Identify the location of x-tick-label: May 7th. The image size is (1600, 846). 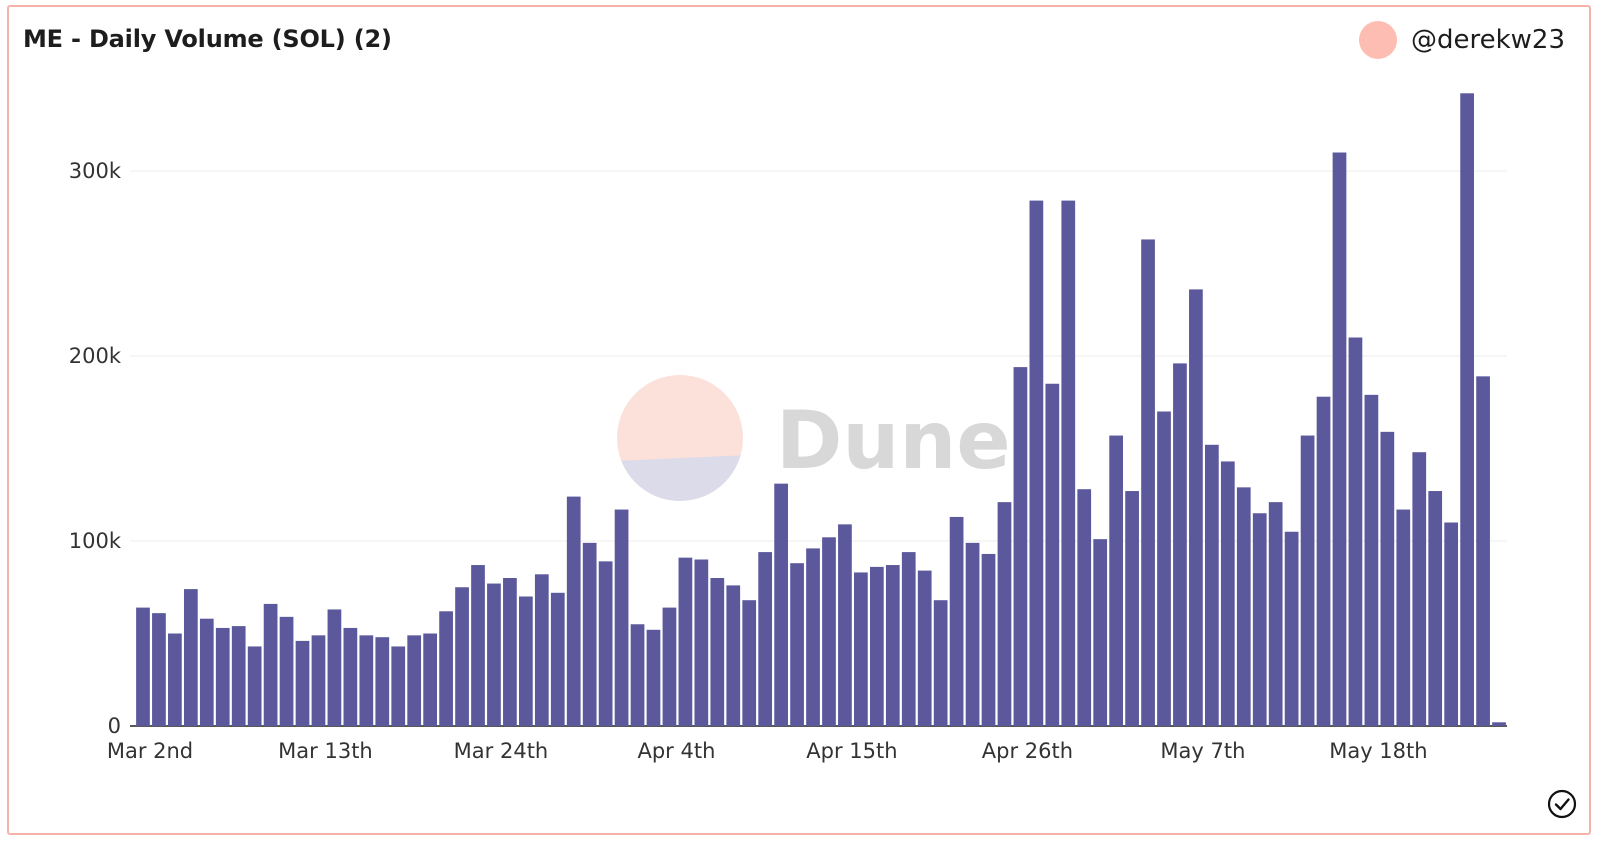
(1202, 751).